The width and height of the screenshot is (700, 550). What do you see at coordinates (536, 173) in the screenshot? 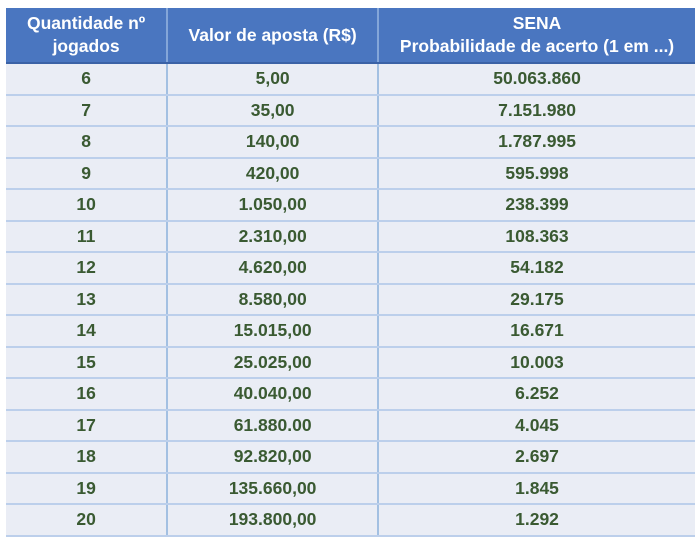
I see `cell-probabilidade: 595.998` at bounding box center [536, 173].